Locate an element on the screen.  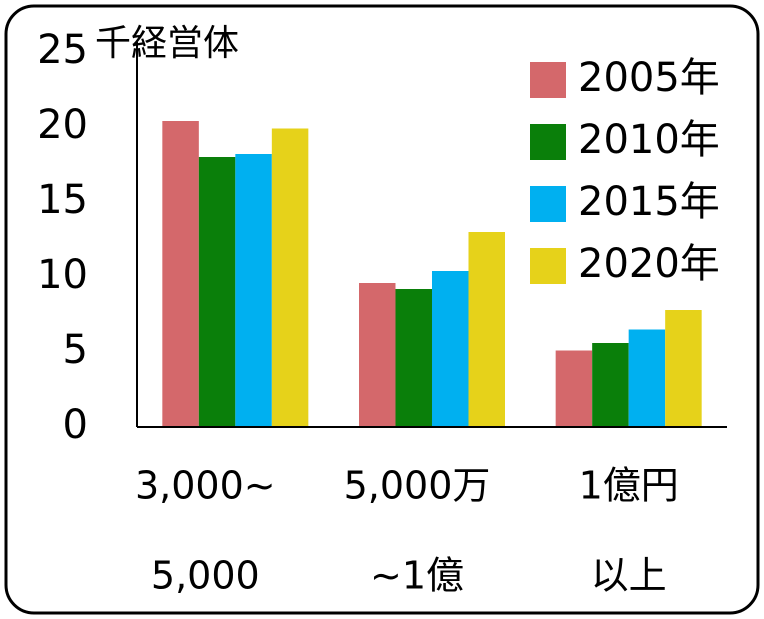
y-tick-label: 15 is located at coordinates (62, 200).